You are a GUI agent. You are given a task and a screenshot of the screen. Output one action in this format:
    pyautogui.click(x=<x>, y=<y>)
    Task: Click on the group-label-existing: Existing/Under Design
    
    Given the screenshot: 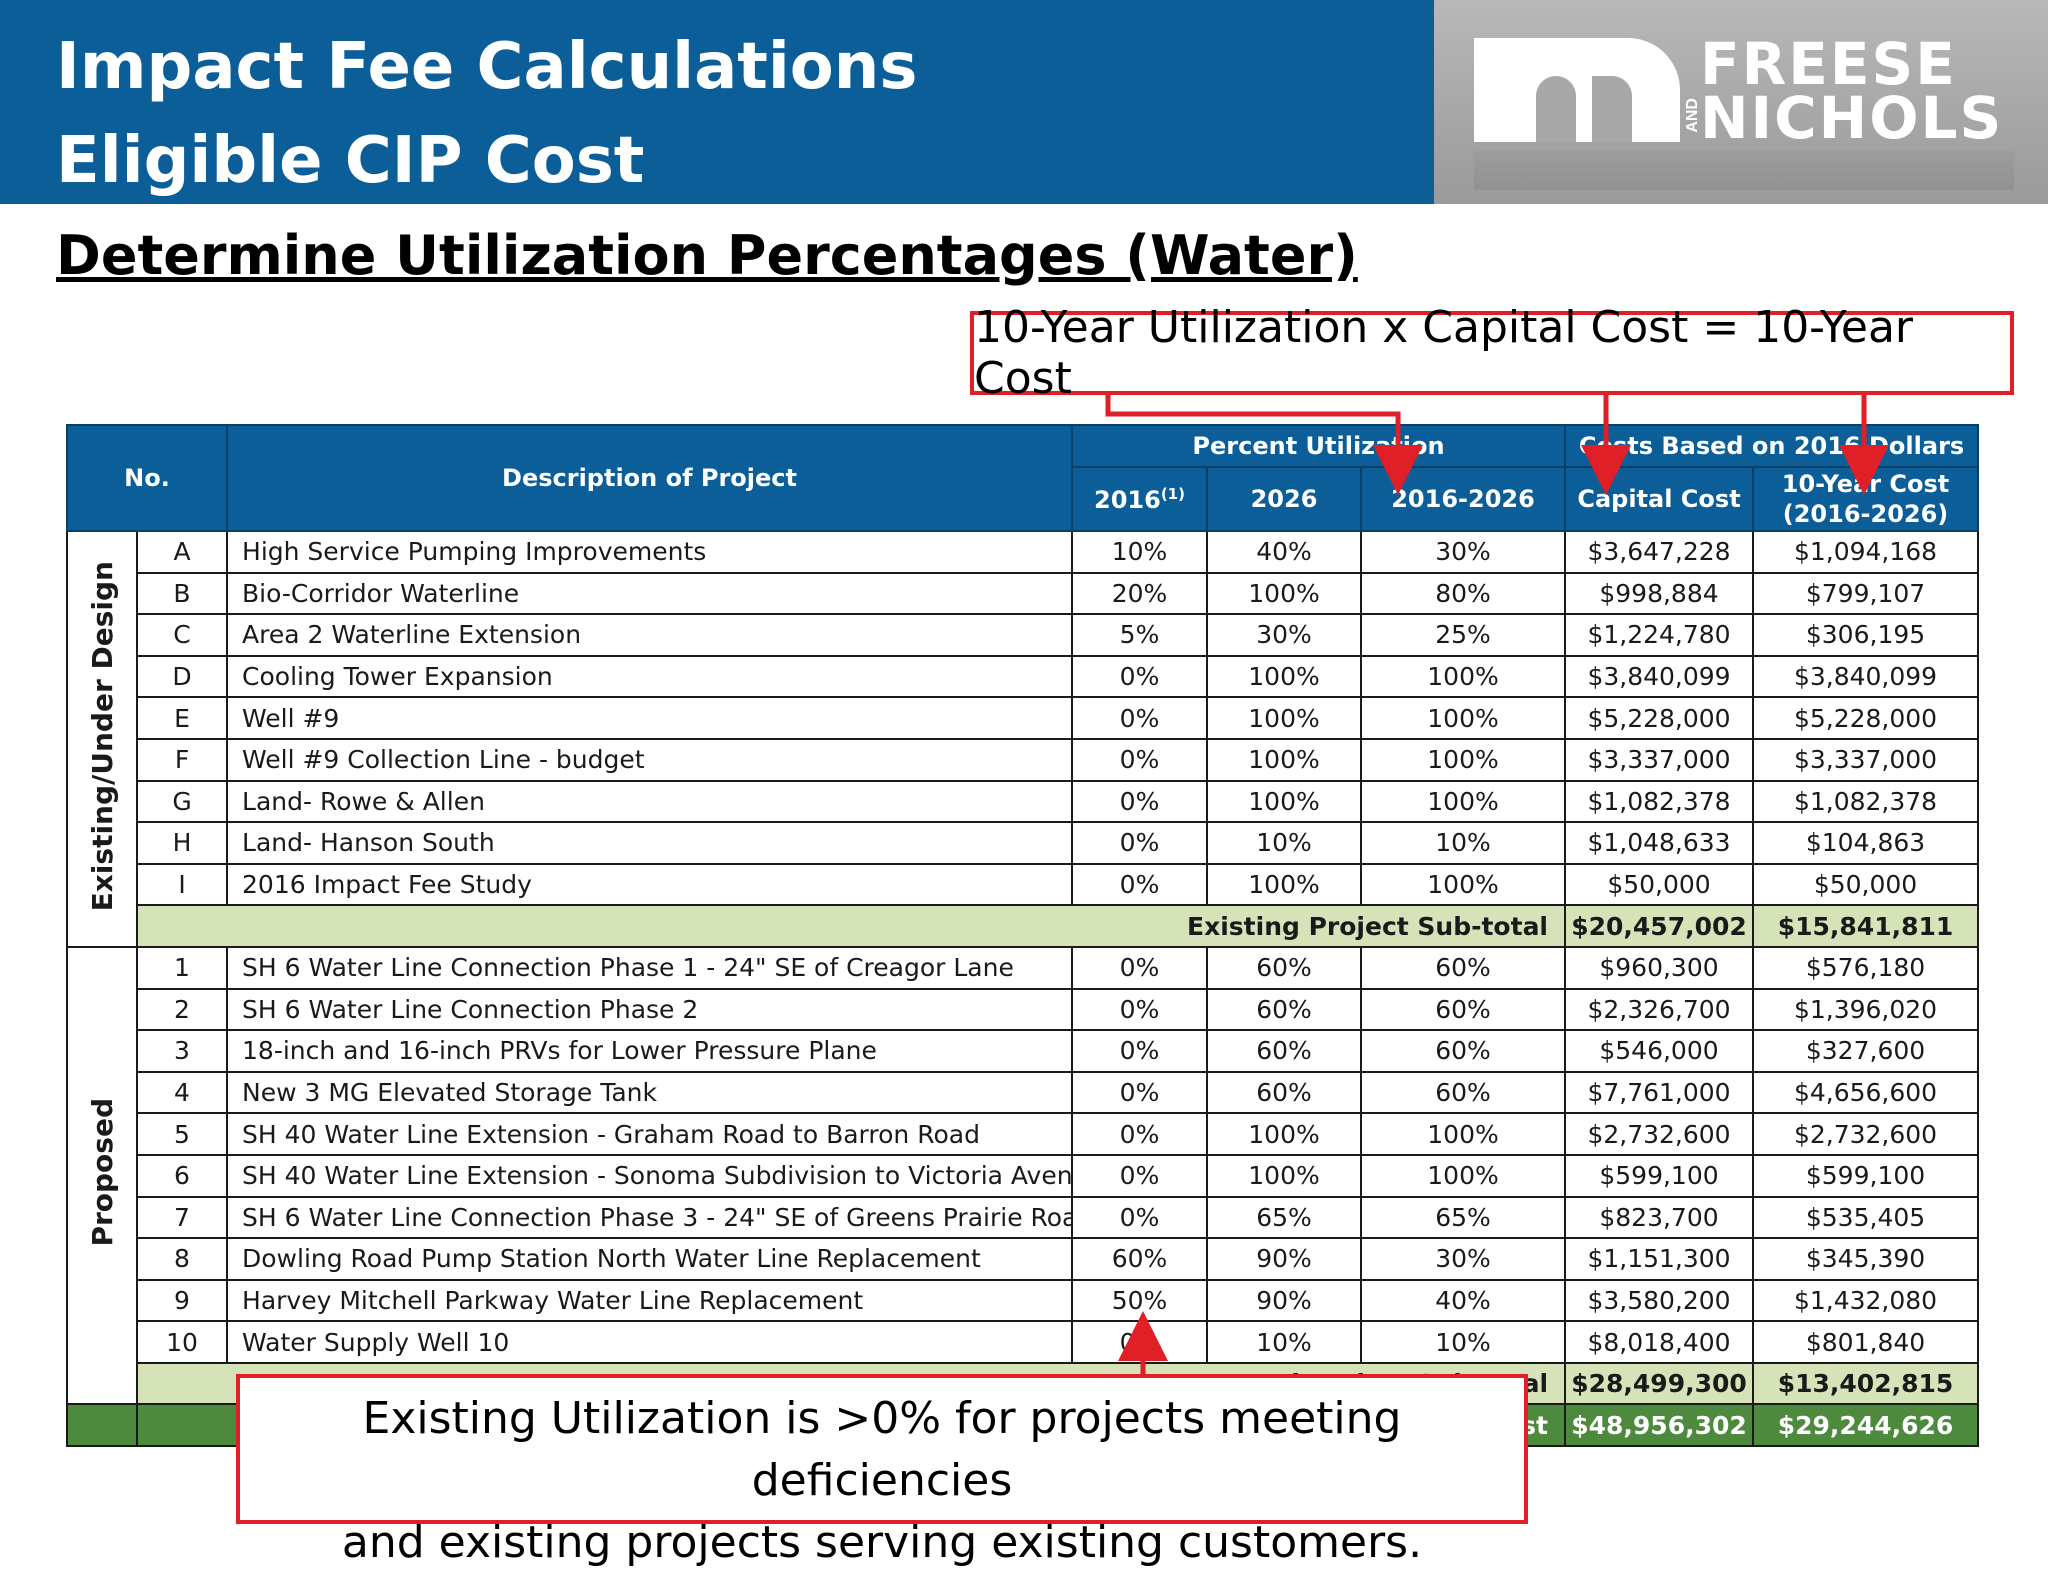 What is the action you would take?
    pyautogui.click(x=102, y=739)
    